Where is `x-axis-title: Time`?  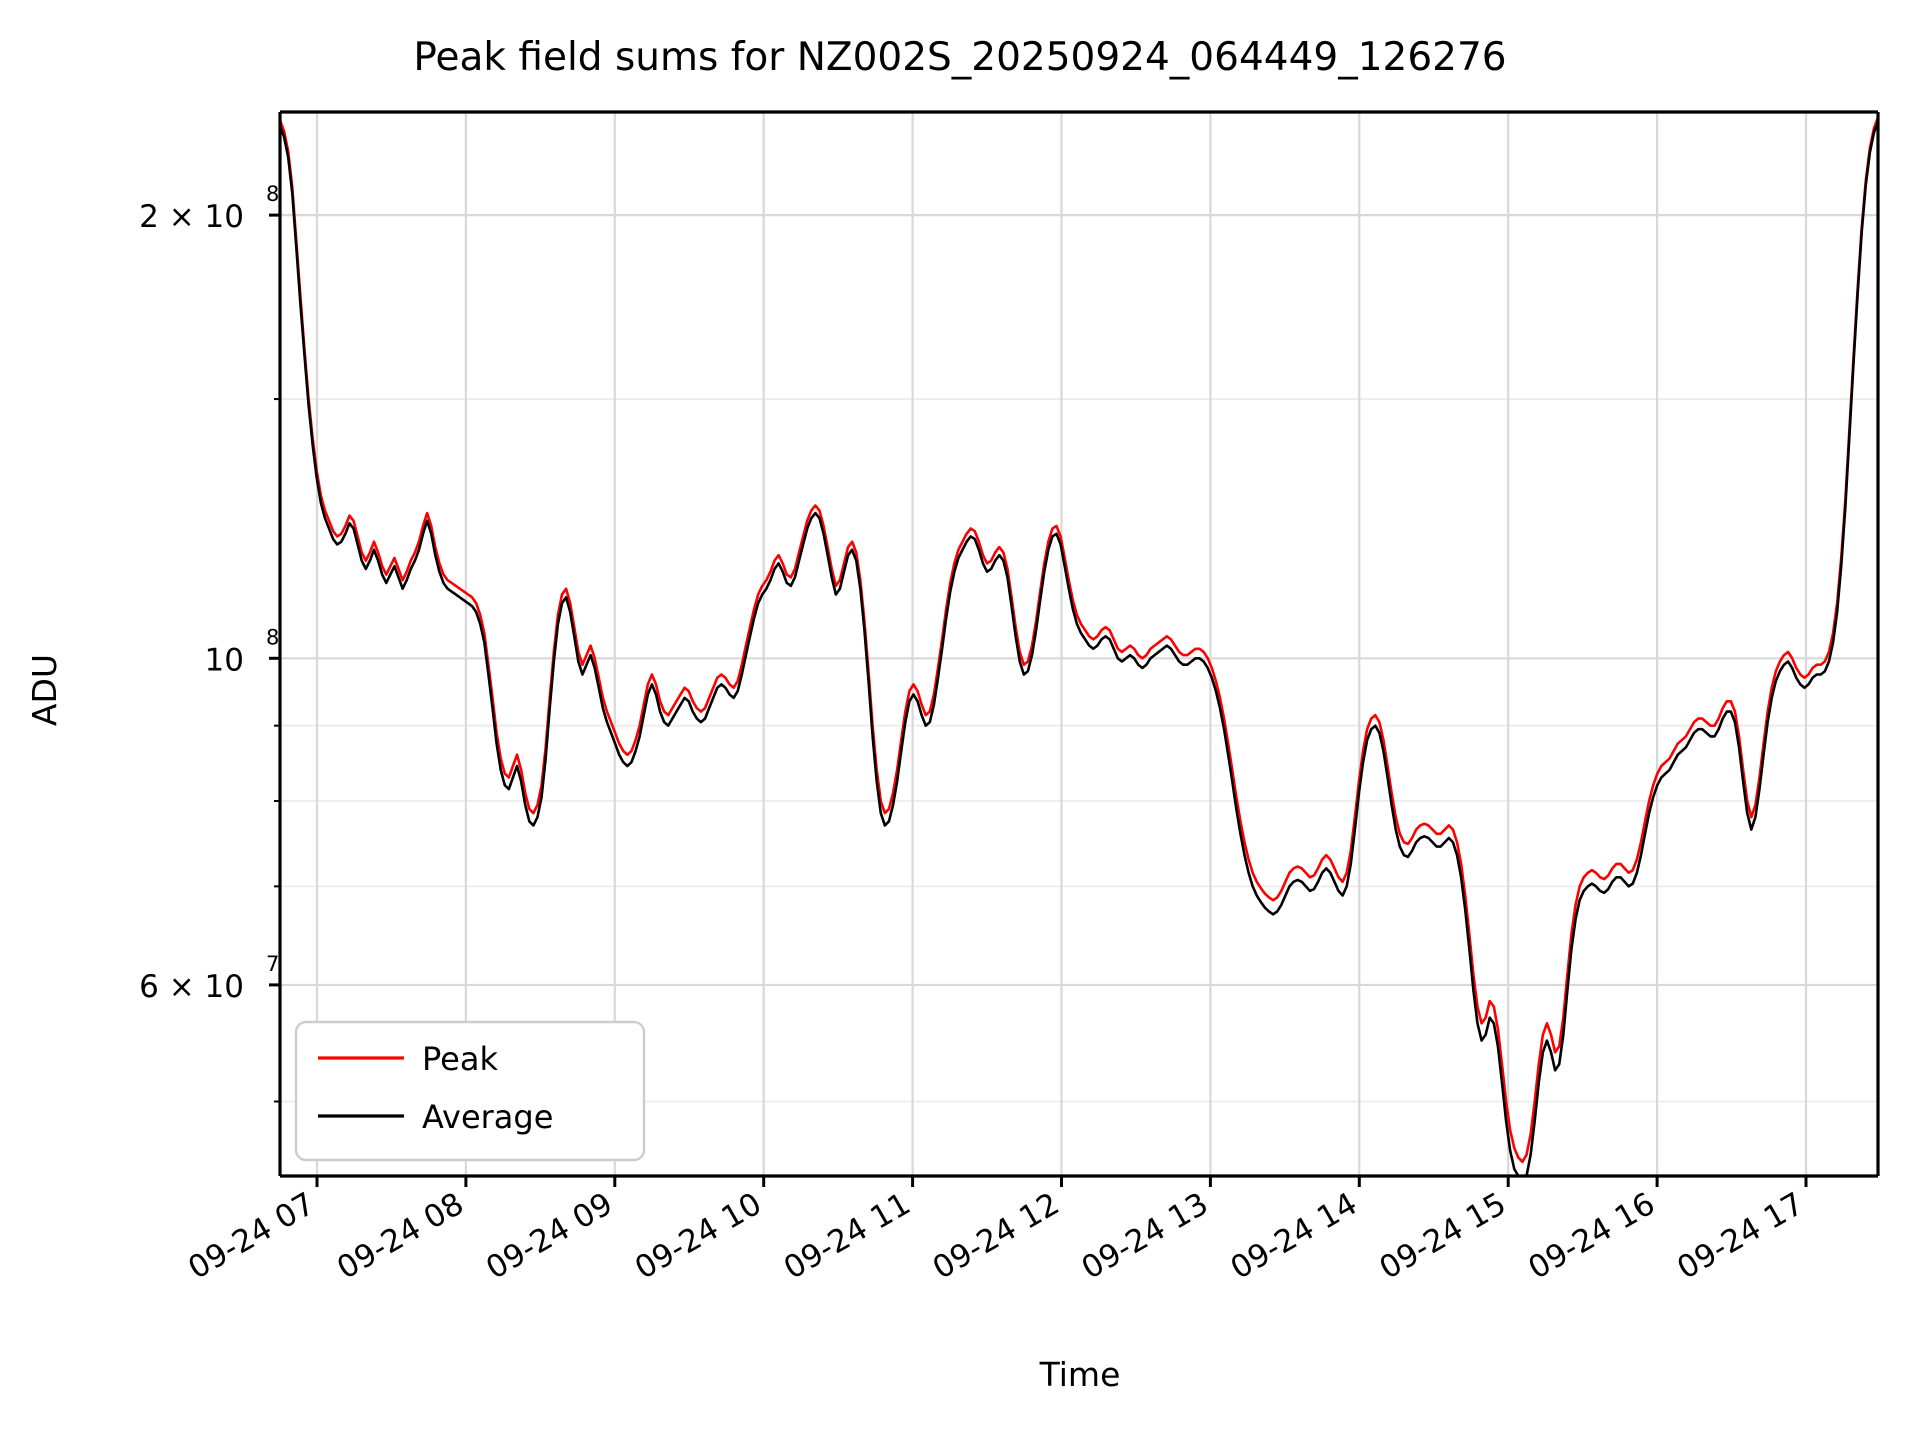
x-axis-title: Time is located at coordinates (1080, 1374).